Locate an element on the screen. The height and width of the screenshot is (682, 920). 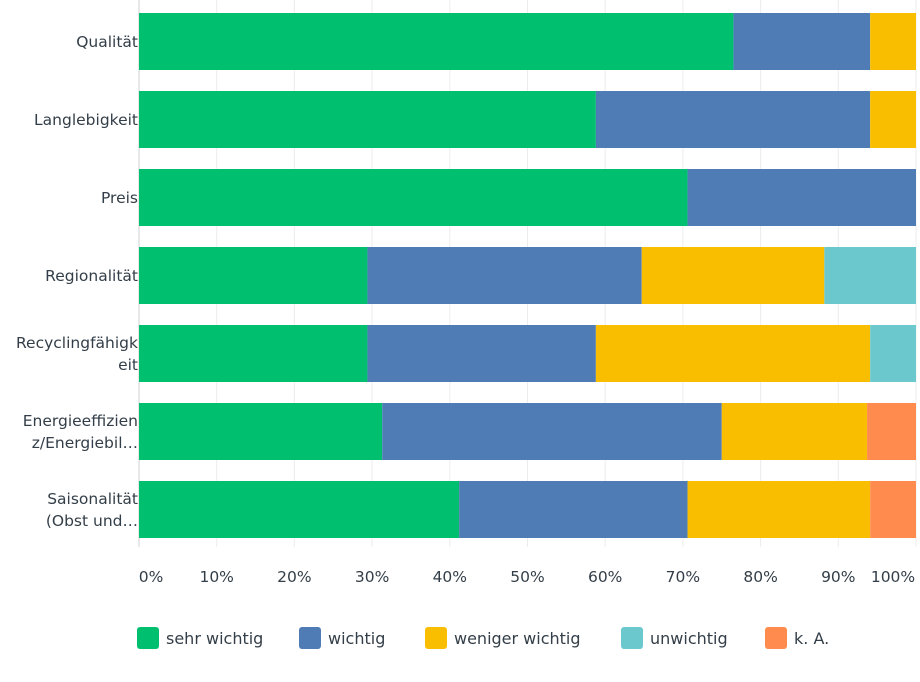
legend-item: wichtig is located at coordinates (342, 638).